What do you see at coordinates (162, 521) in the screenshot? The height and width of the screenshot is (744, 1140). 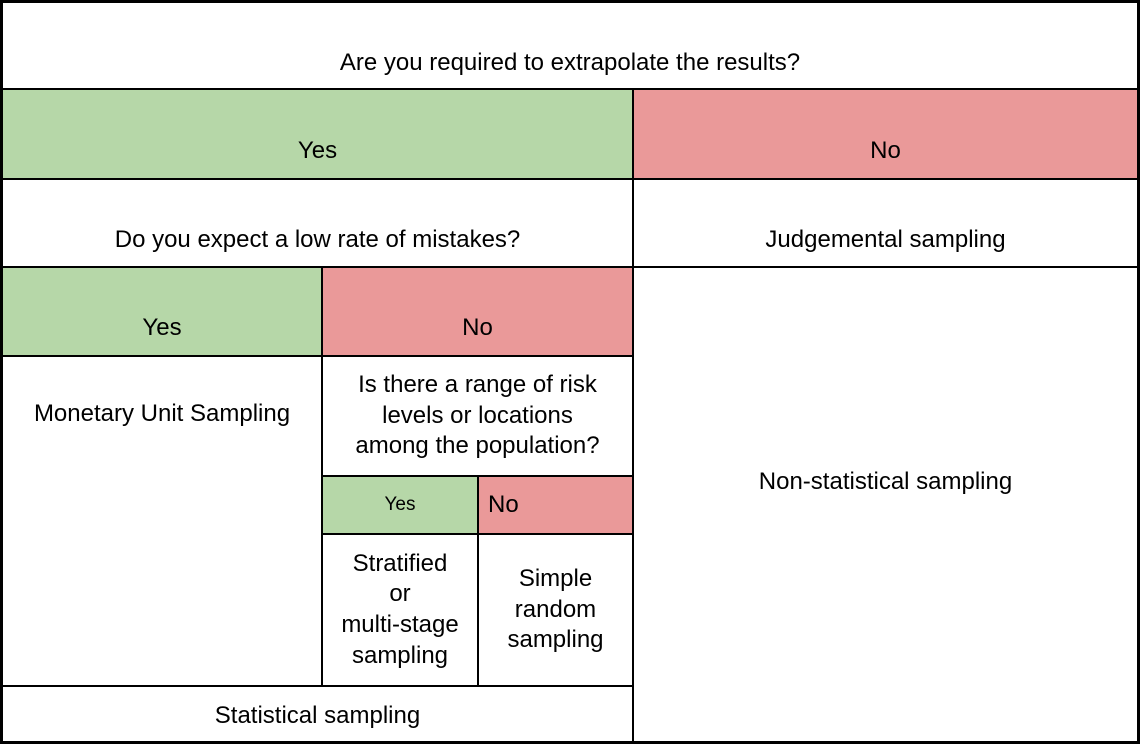 I see `monetary-unit-sampling-cell: Monetary Unit Sampling` at bounding box center [162, 521].